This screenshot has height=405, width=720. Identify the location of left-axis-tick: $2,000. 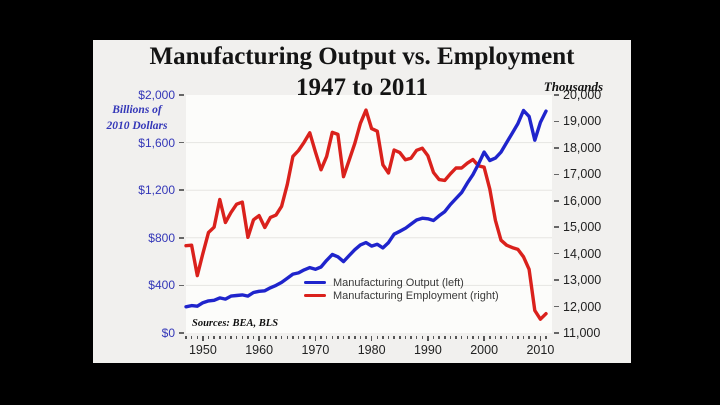
(138, 95).